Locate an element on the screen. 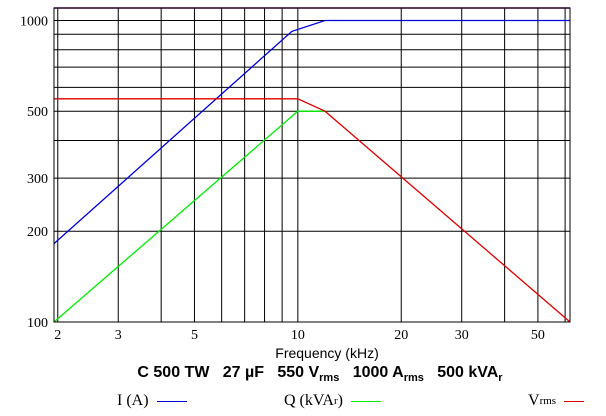 Image resolution: width=606 pixels, height=416 pixels. x-tick-label: 3 is located at coordinates (118, 335).